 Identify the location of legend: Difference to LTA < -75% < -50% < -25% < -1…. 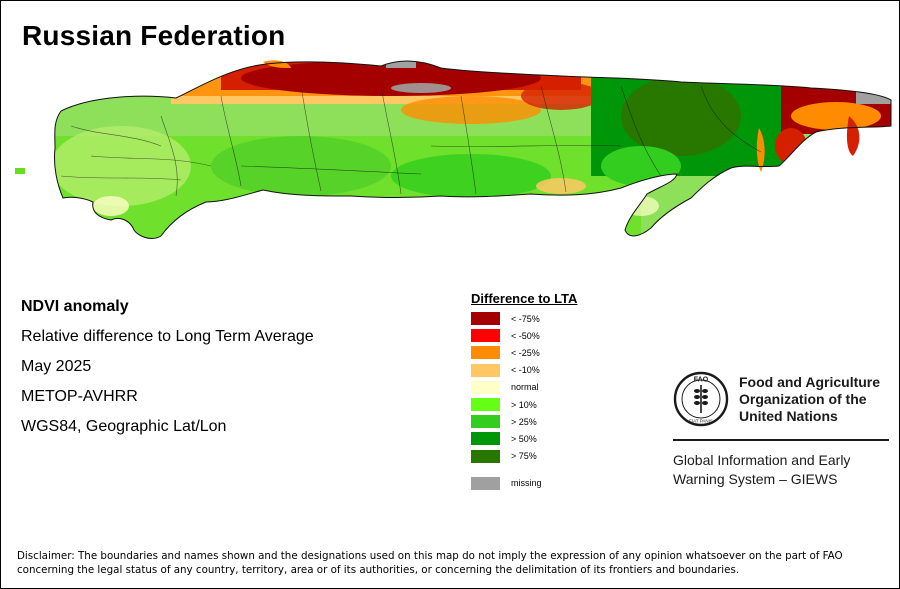
(524, 391).